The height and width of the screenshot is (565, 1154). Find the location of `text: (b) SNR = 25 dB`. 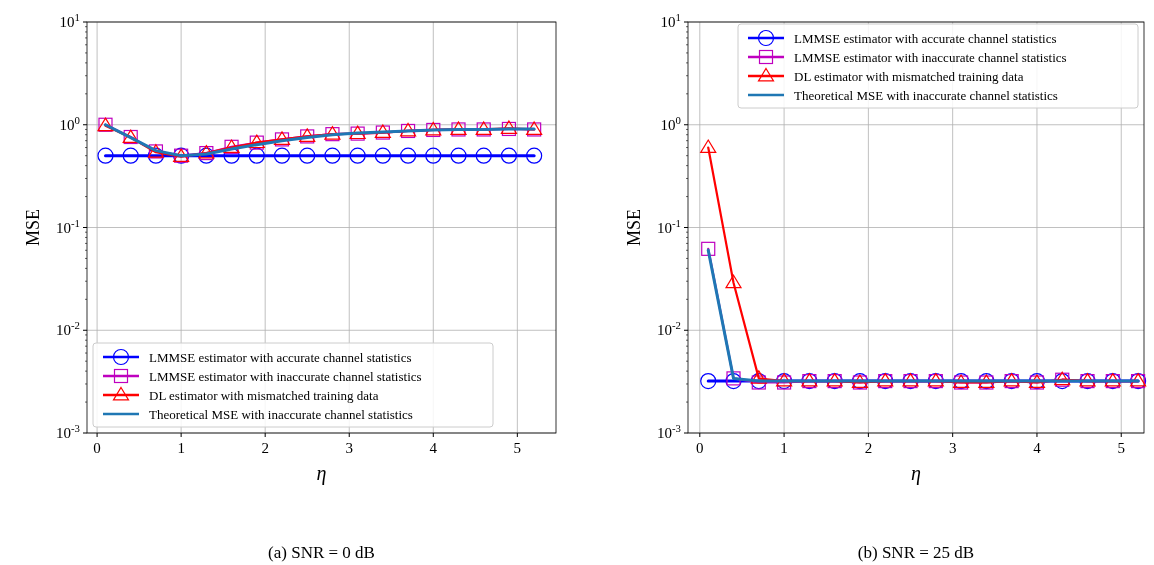

text: (b) SNR = 25 dB is located at coordinates (916, 552).